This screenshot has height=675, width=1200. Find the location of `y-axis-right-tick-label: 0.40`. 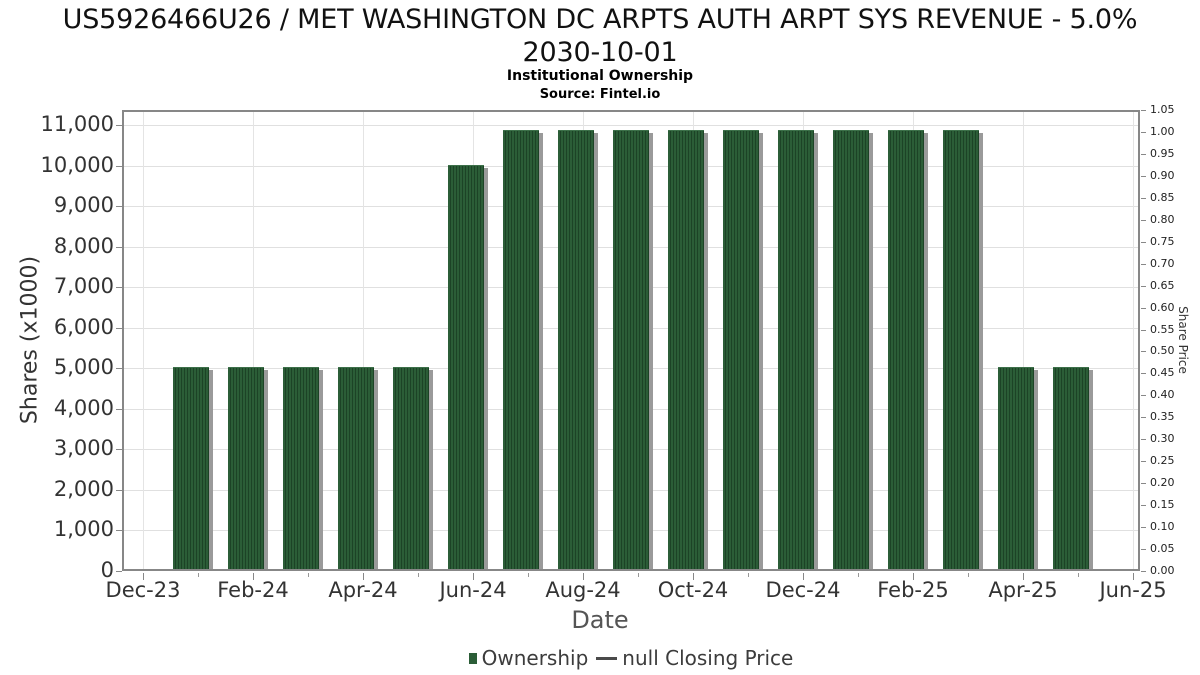

y-axis-right-tick-label: 0.40 is located at coordinates (1162, 395).